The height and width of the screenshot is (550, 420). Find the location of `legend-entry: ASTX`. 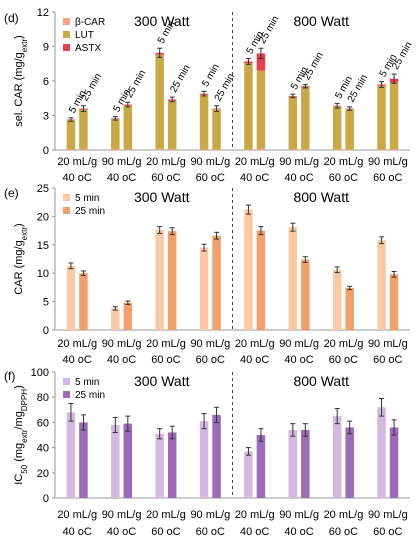

legend-entry: ASTX is located at coordinates (88, 48).